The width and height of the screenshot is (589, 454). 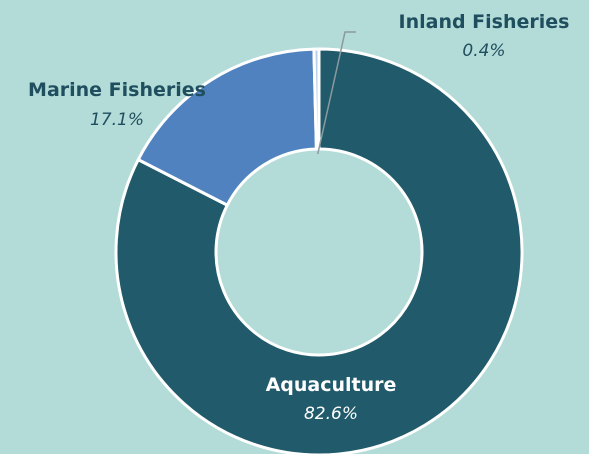 I want to click on callout-line-inland-fisheries, so click(x=336, y=93).